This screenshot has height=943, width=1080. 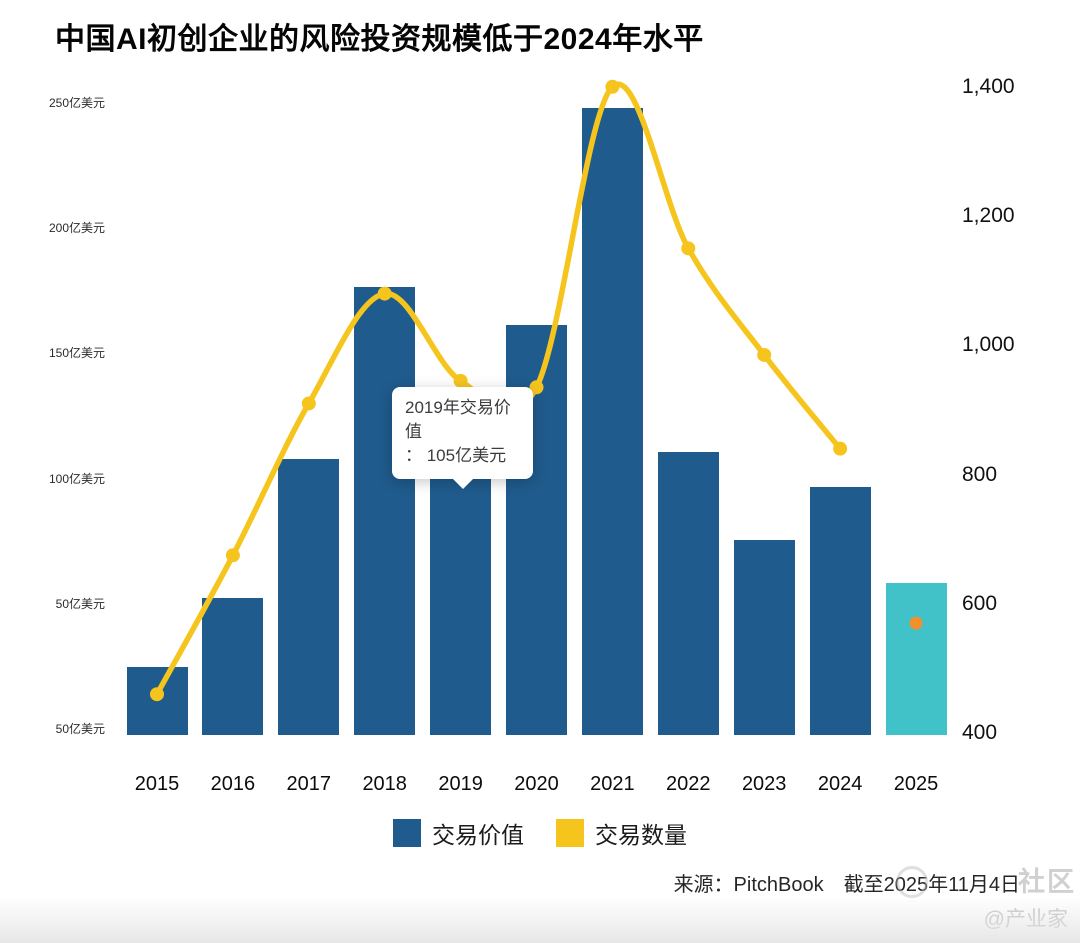 I want to click on bar-2021, so click(x=612, y=421).